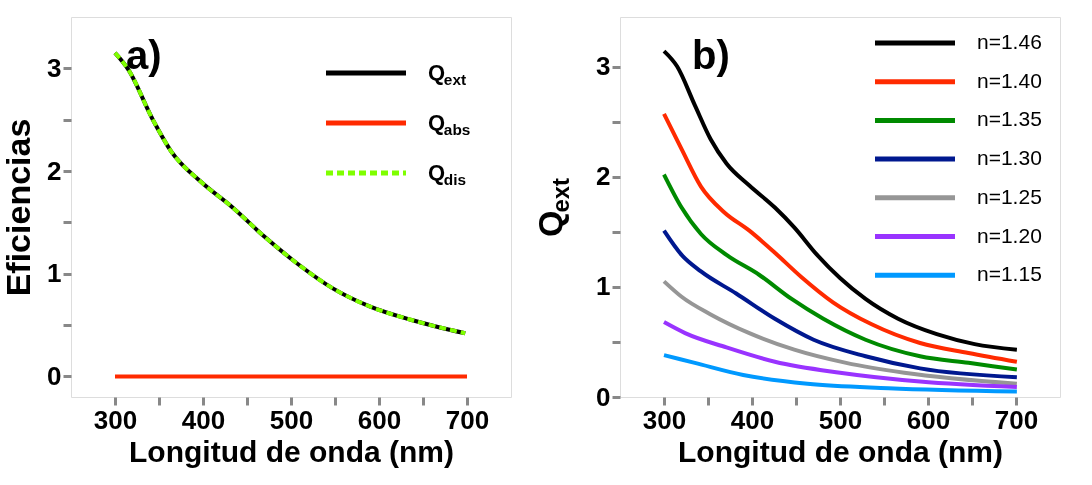 This screenshot has width=1092, height=485. What do you see at coordinates (144, 55) in the screenshot?
I see `annotation: a)` at bounding box center [144, 55].